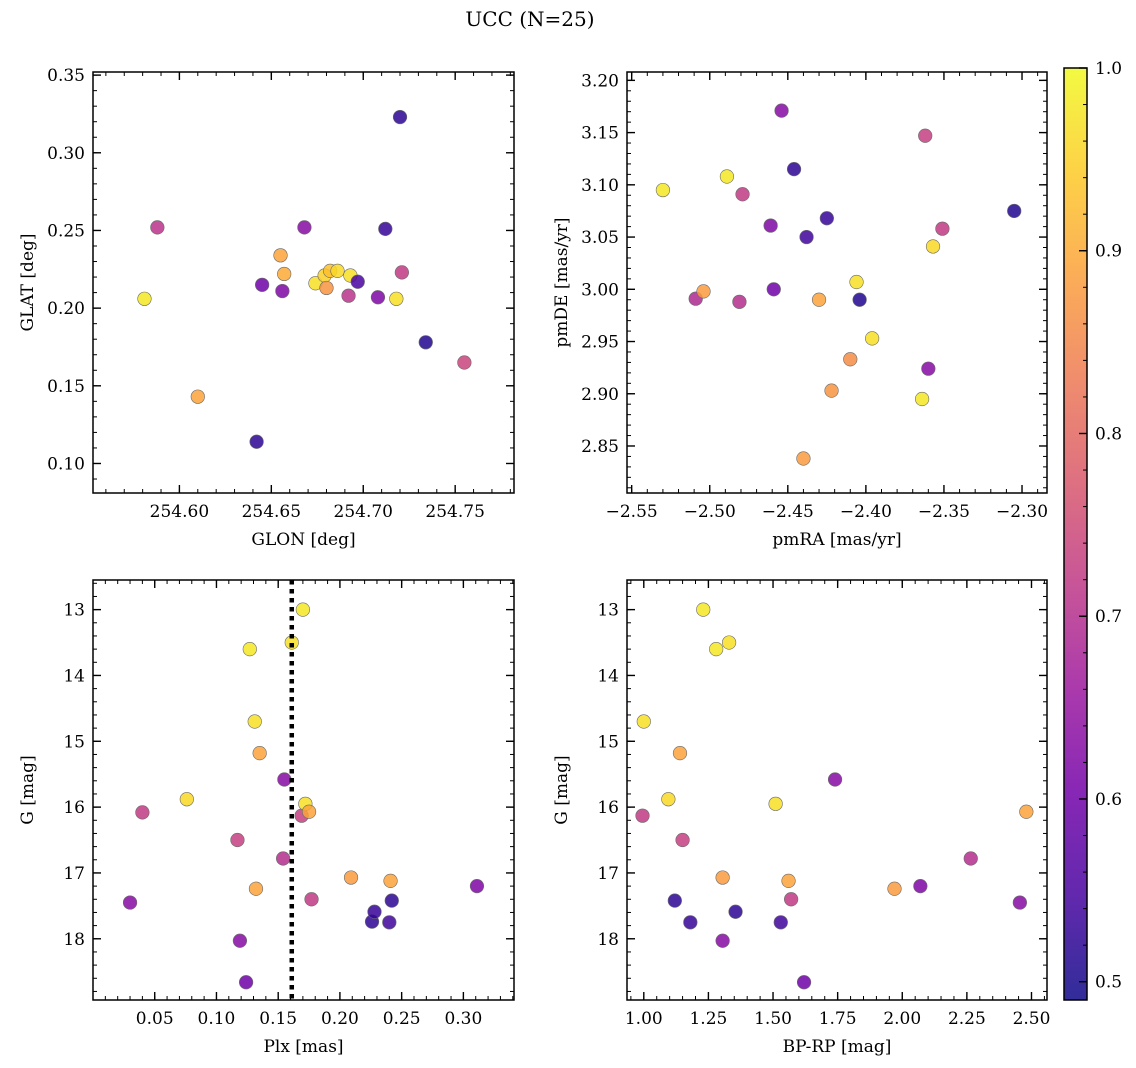 The image size is (1136, 1068). Describe the element at coordinates (74, 874) in the screenshot. I see `y-tick-label: 17` at that location.